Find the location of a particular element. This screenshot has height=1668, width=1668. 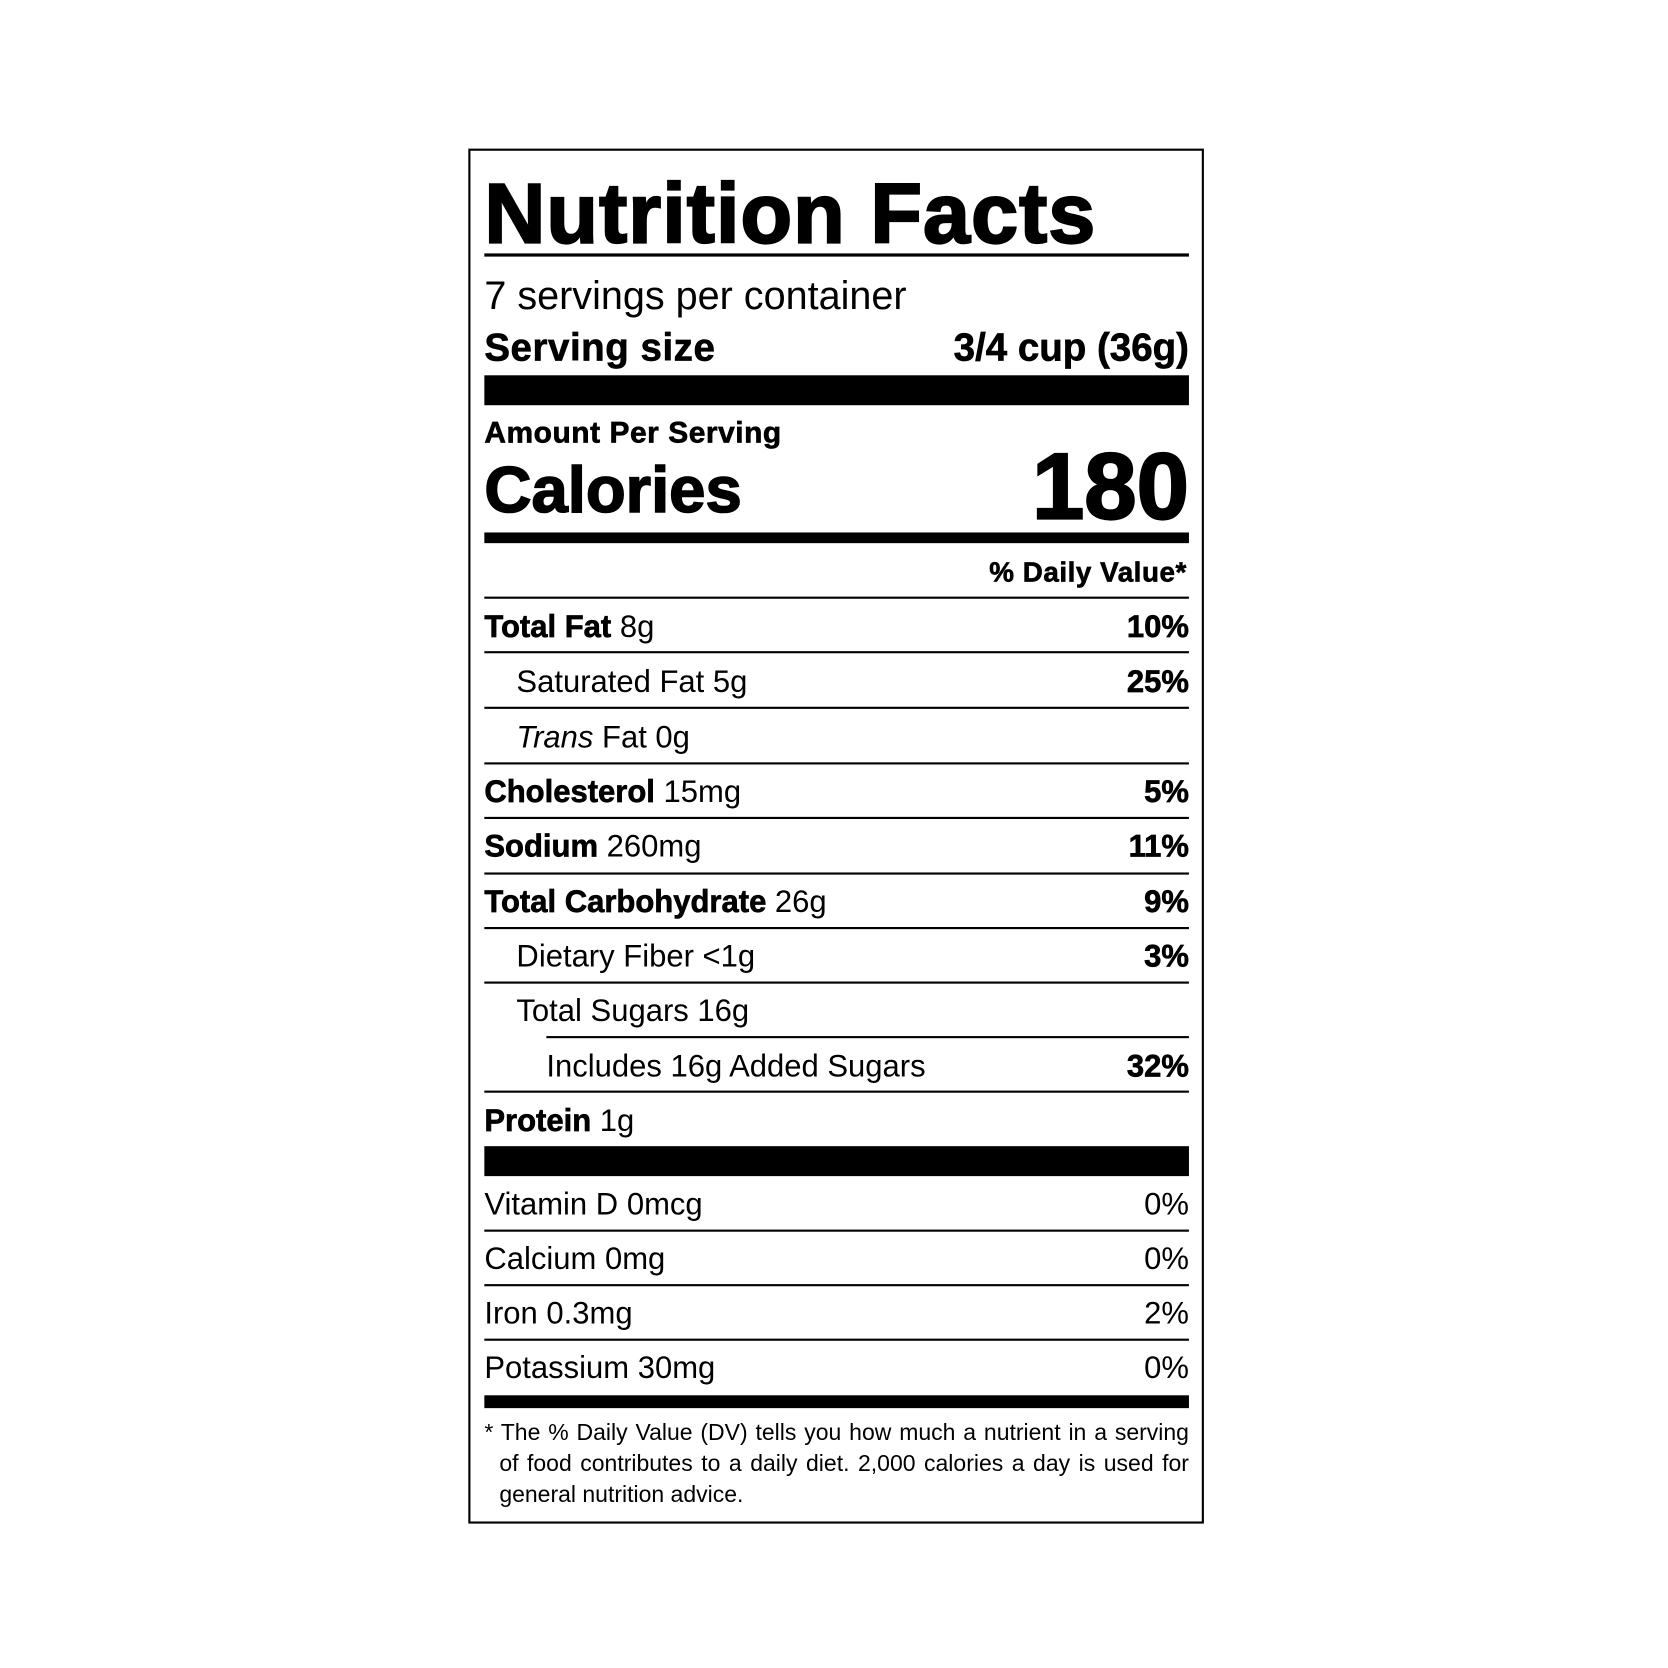

nutrient-amount: 15mg is located at coordinates (702, 791).